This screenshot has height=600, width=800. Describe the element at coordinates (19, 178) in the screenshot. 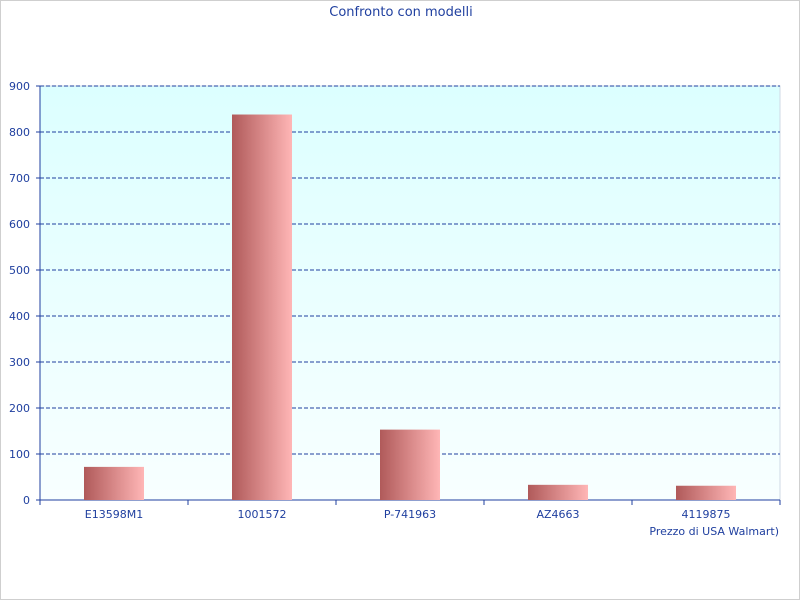

I see `y-tick-label: 700` at that location.